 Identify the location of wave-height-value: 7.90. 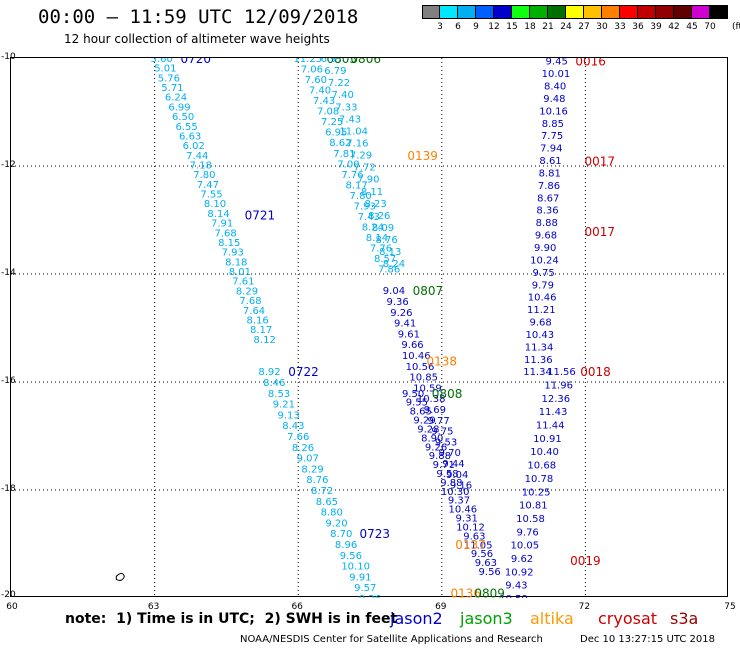
(368, 180).